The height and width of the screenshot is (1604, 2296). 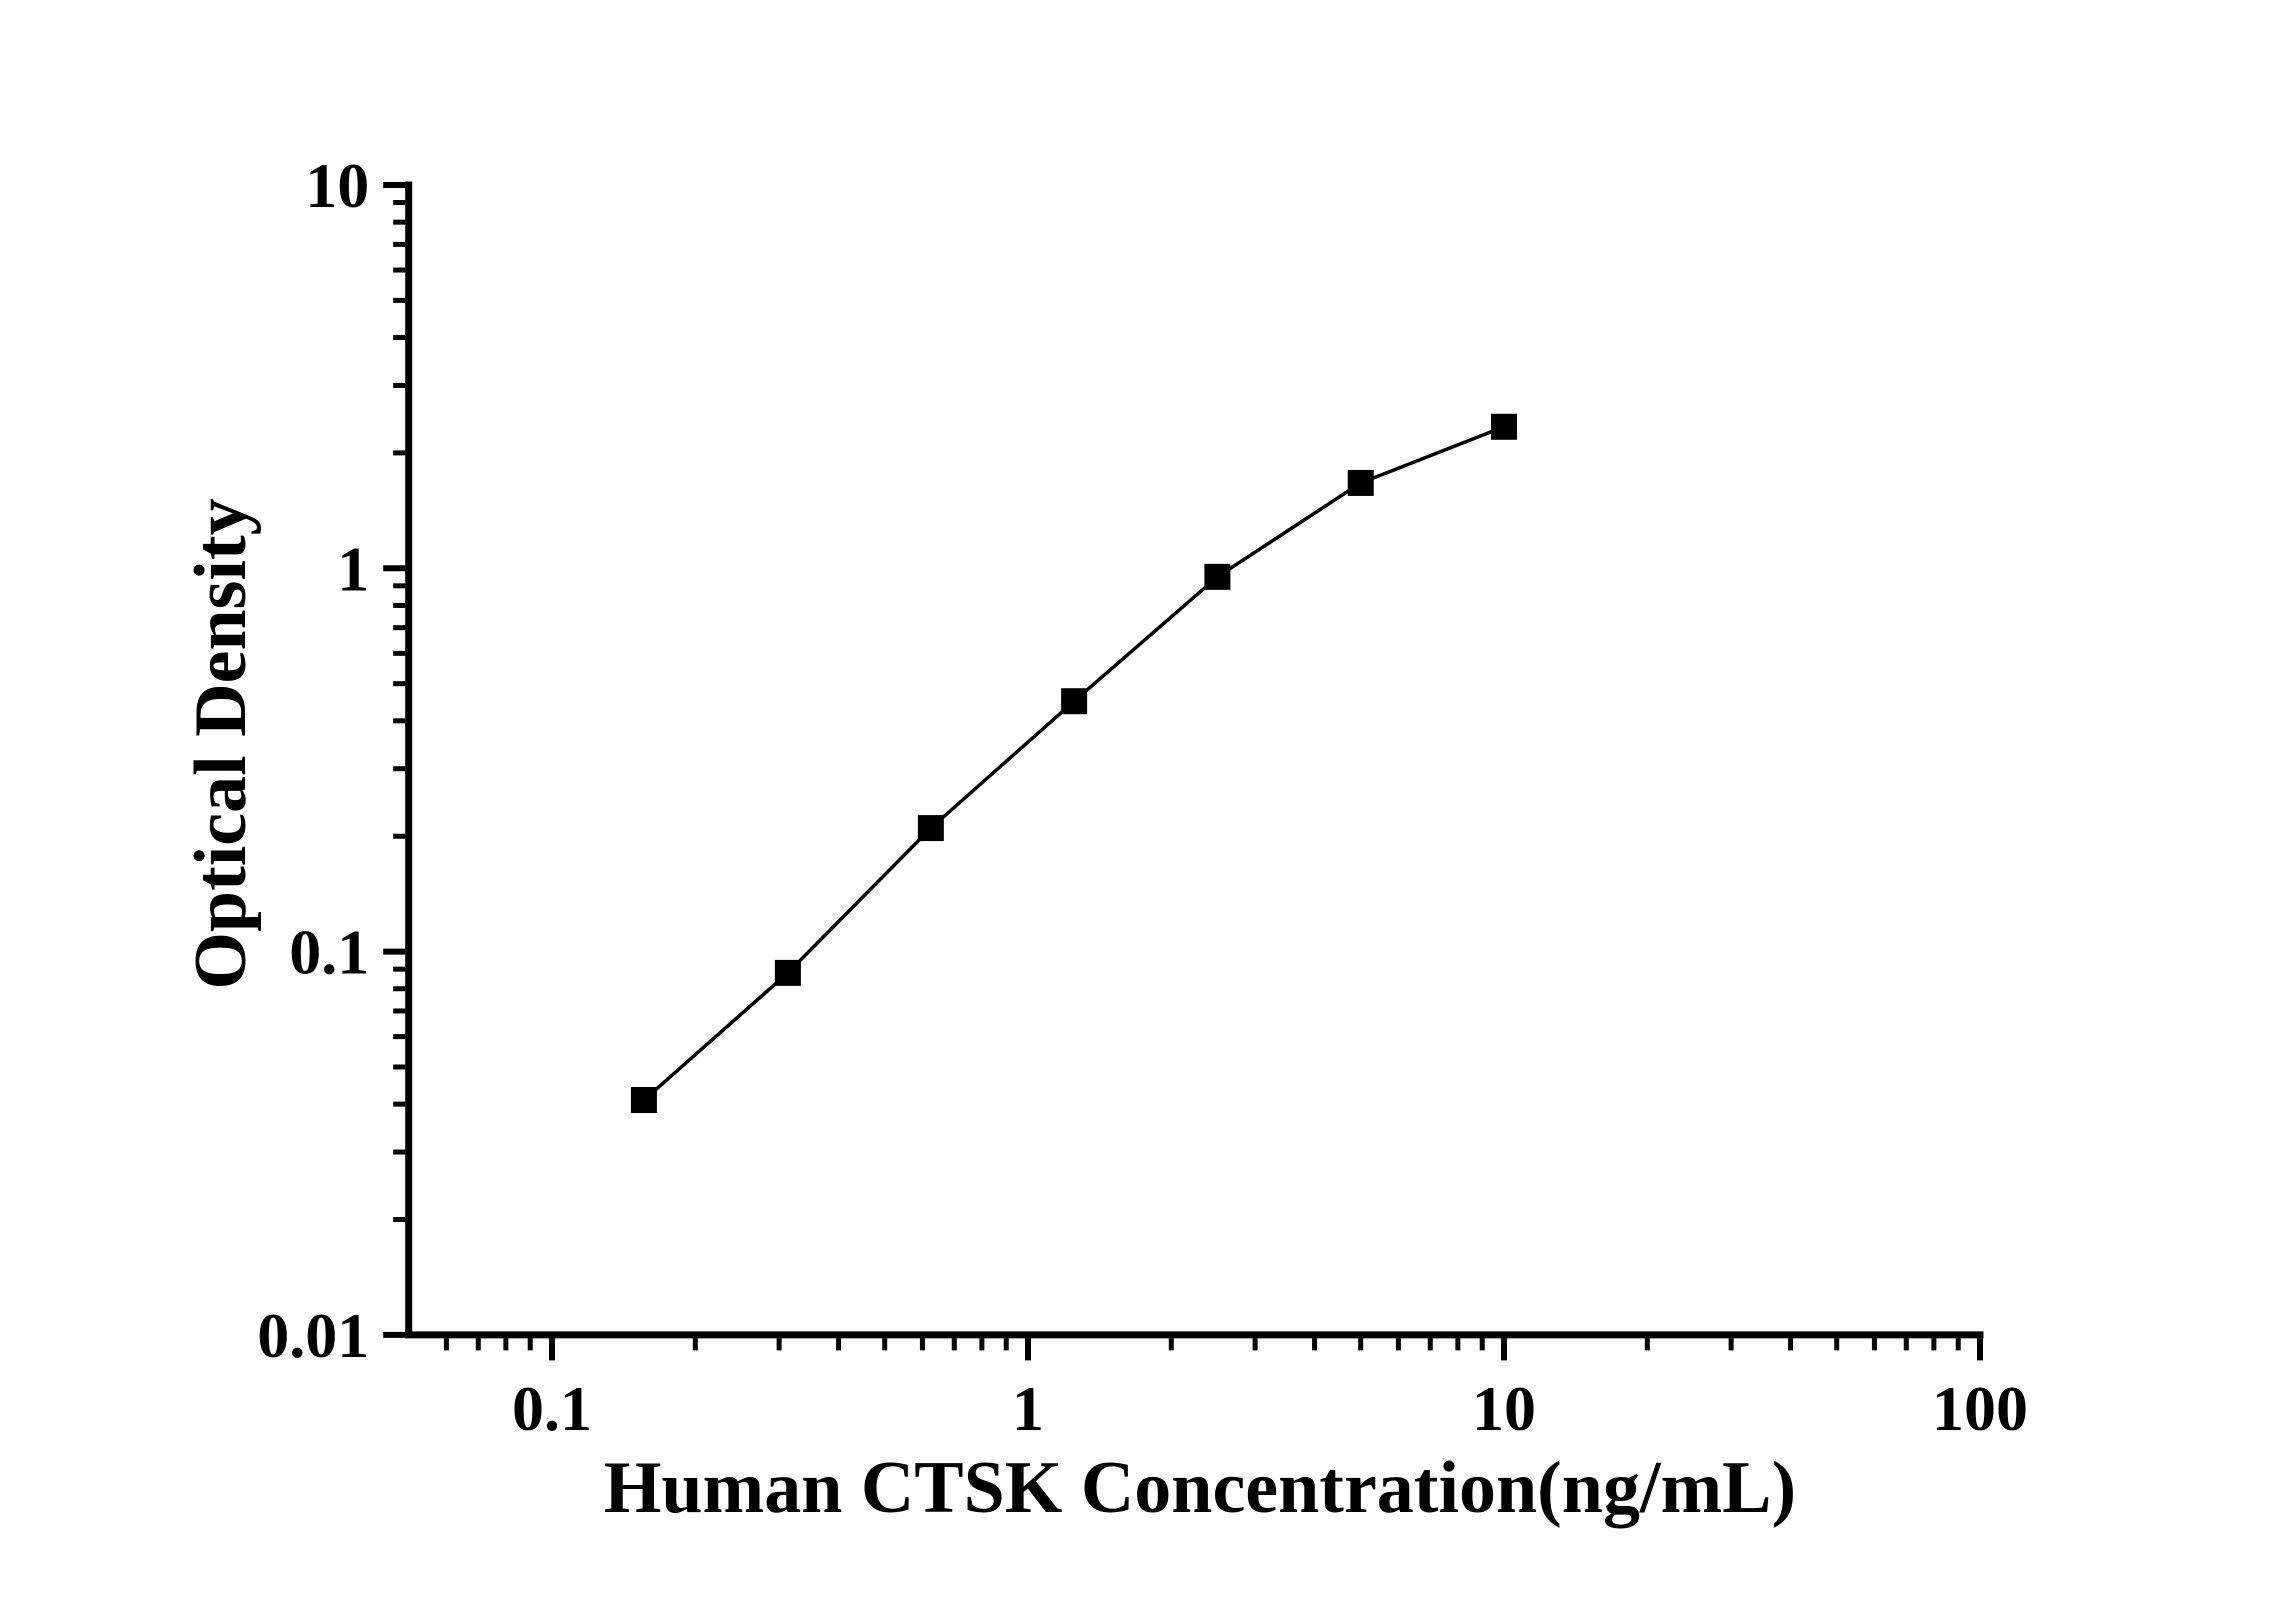 What do you see at coordinates (1980, 1408) in the screenshot?
I see `x-tick-label: 100` at bounding box center [1980, 1408].